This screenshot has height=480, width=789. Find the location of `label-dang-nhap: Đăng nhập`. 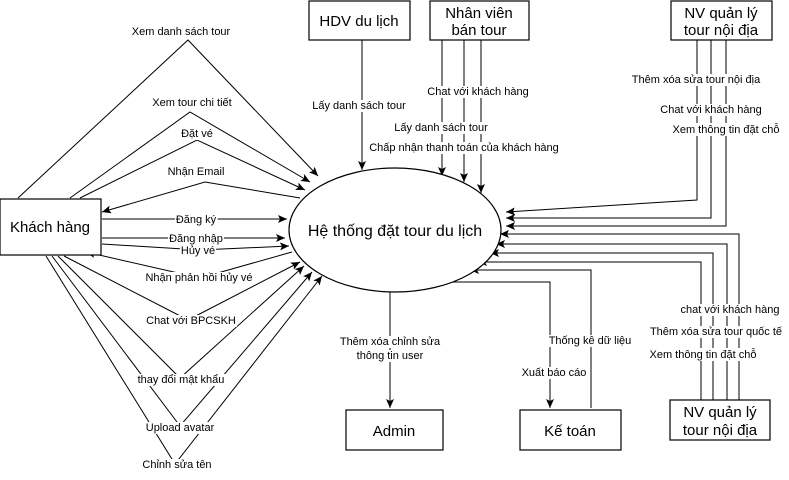

label-dang-nhap: Đăng nhập is located at coordinates (196, 239).